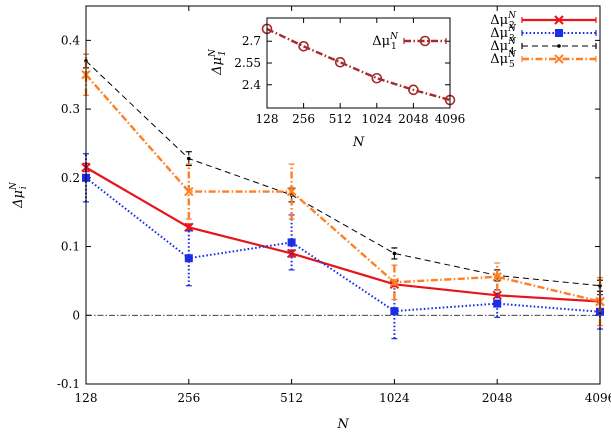 The image size is (611, 434). I want to click on legend-item-1: ΔμN 1, so click(409, 42).